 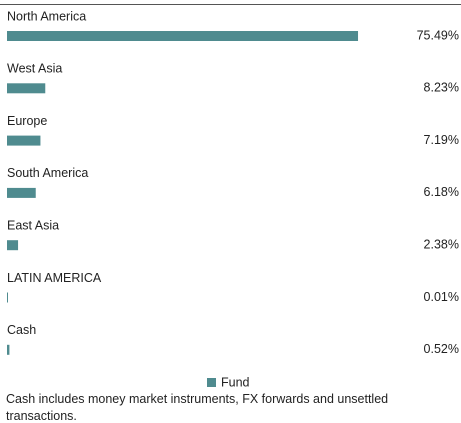 I want to click on category-label: LATIN AMERICA, so click(x=54, y=278).